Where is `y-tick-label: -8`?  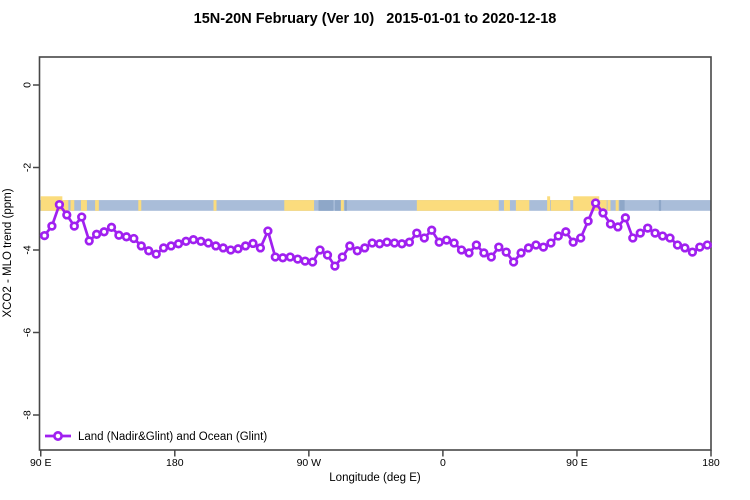
y-tick-label: -8 is located at coordinates (28, 414).